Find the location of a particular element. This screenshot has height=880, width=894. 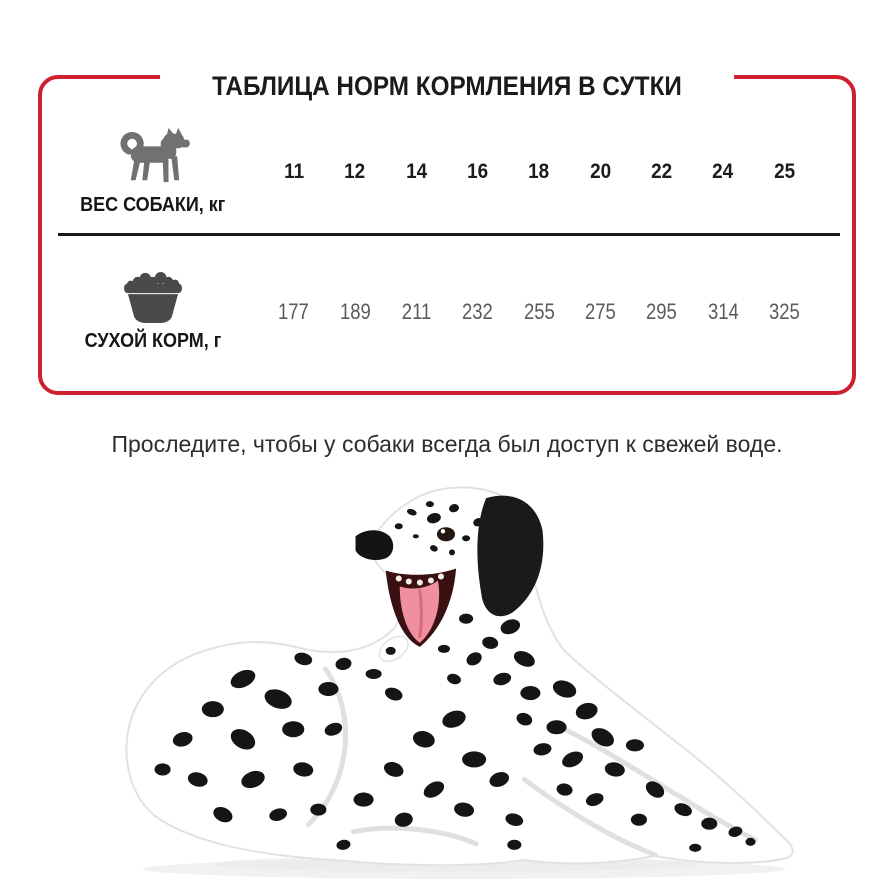

food-value: 232 is located at coordinates (478, 311).